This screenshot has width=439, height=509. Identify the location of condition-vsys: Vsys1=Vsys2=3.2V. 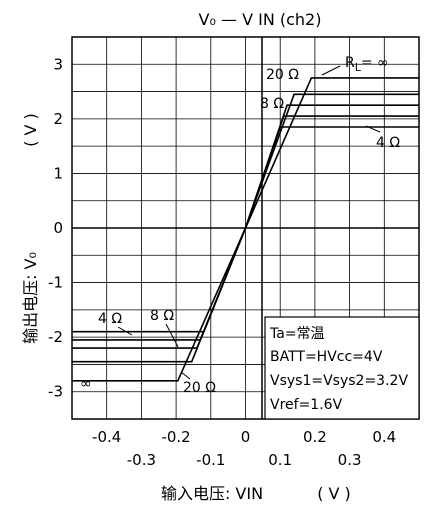
(339, 381).